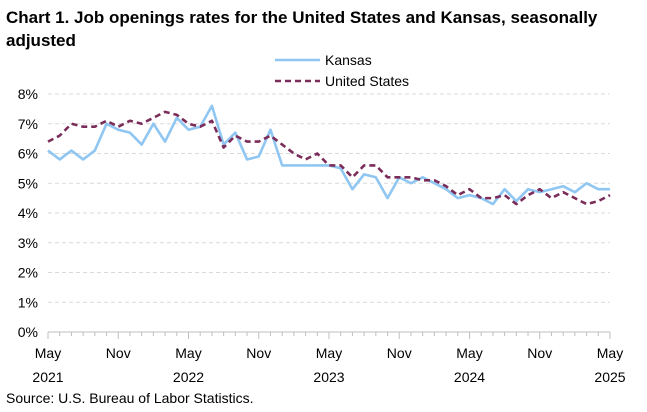 The image size is (647, 412). I want to click on x-tick-year-label: 2024, so click(469, 377).